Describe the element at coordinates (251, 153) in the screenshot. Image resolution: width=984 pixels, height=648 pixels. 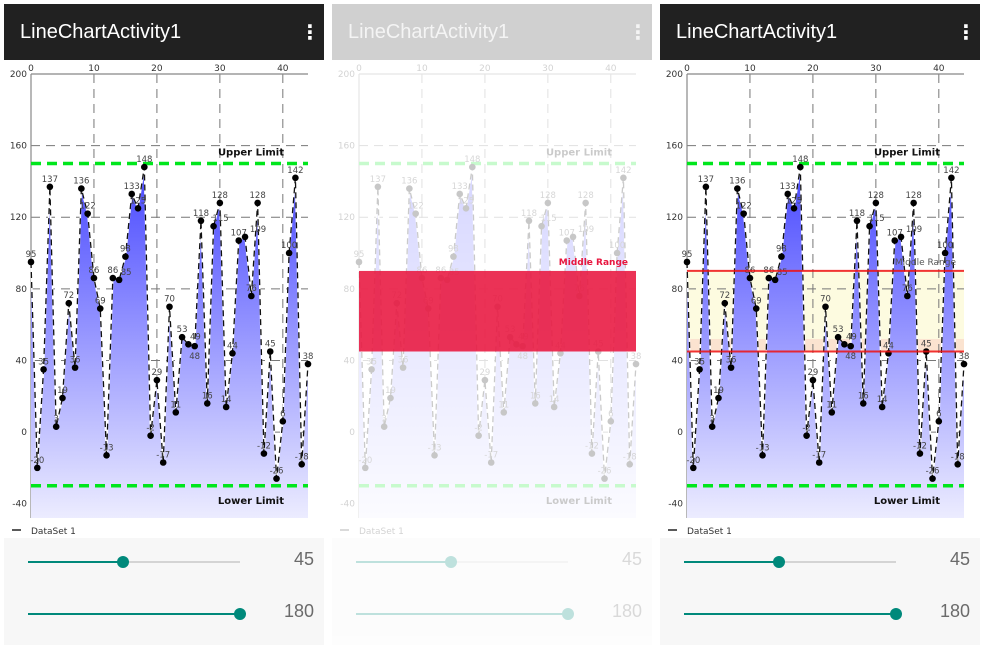
I see `limit-line-label: Upper Limit` at that location.